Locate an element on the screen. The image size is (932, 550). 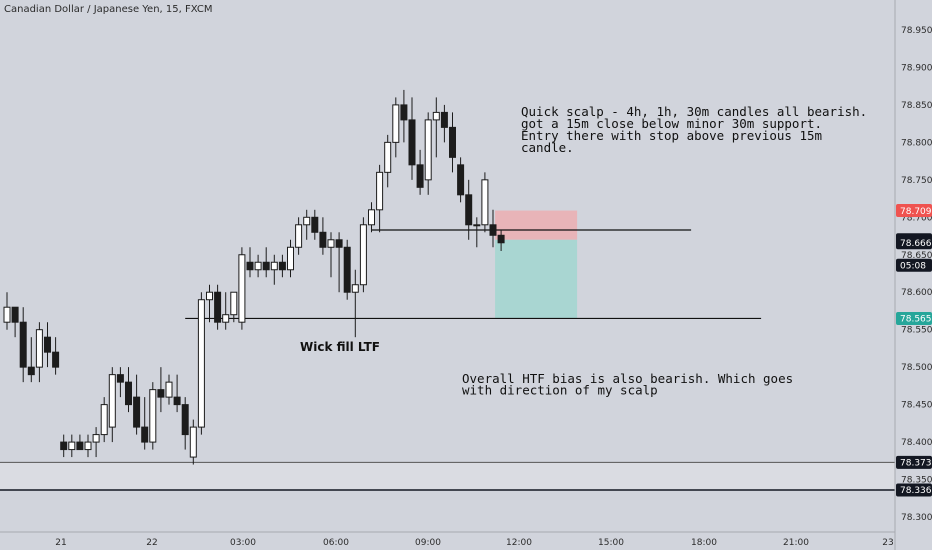
price-tick-label: 78.650 is located at coordinates (916, 256).